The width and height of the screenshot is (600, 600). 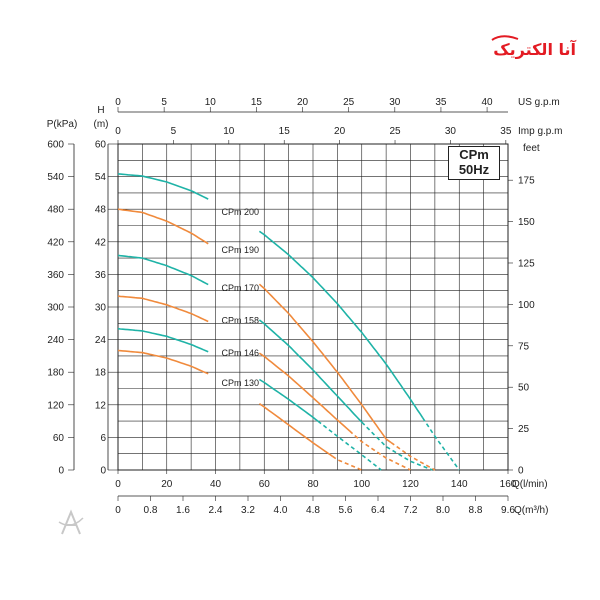 I want to click on x-m3h-tick: 1.6, so click(x=183, y=510).